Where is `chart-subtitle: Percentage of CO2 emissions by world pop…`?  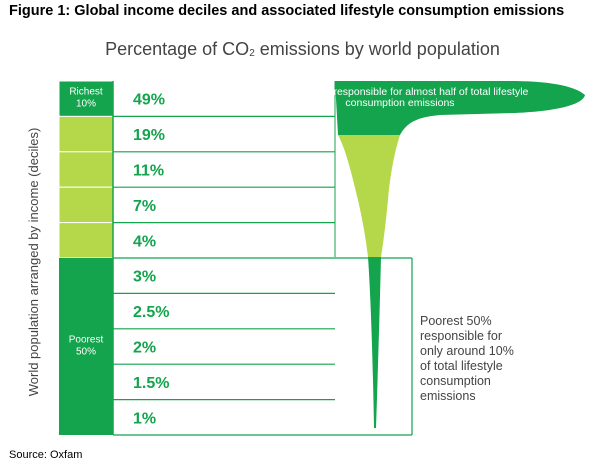
chart-subtitle: Percentage of CO2 emissions by world pop… is located at coordinates (302, 49).